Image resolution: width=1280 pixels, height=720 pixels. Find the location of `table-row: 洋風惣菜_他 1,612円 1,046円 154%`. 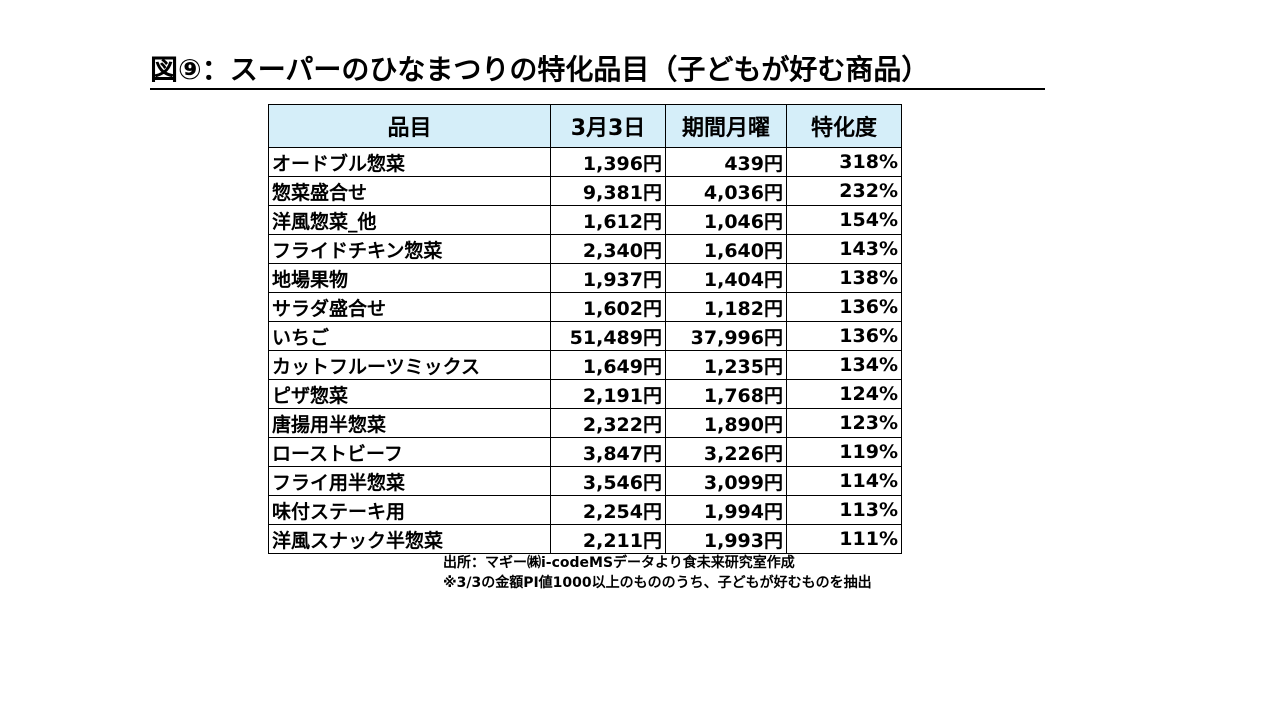

table-row: 洋風惣菜_他 1,612円 1,046円 154% is located at coordinates (585, 220).